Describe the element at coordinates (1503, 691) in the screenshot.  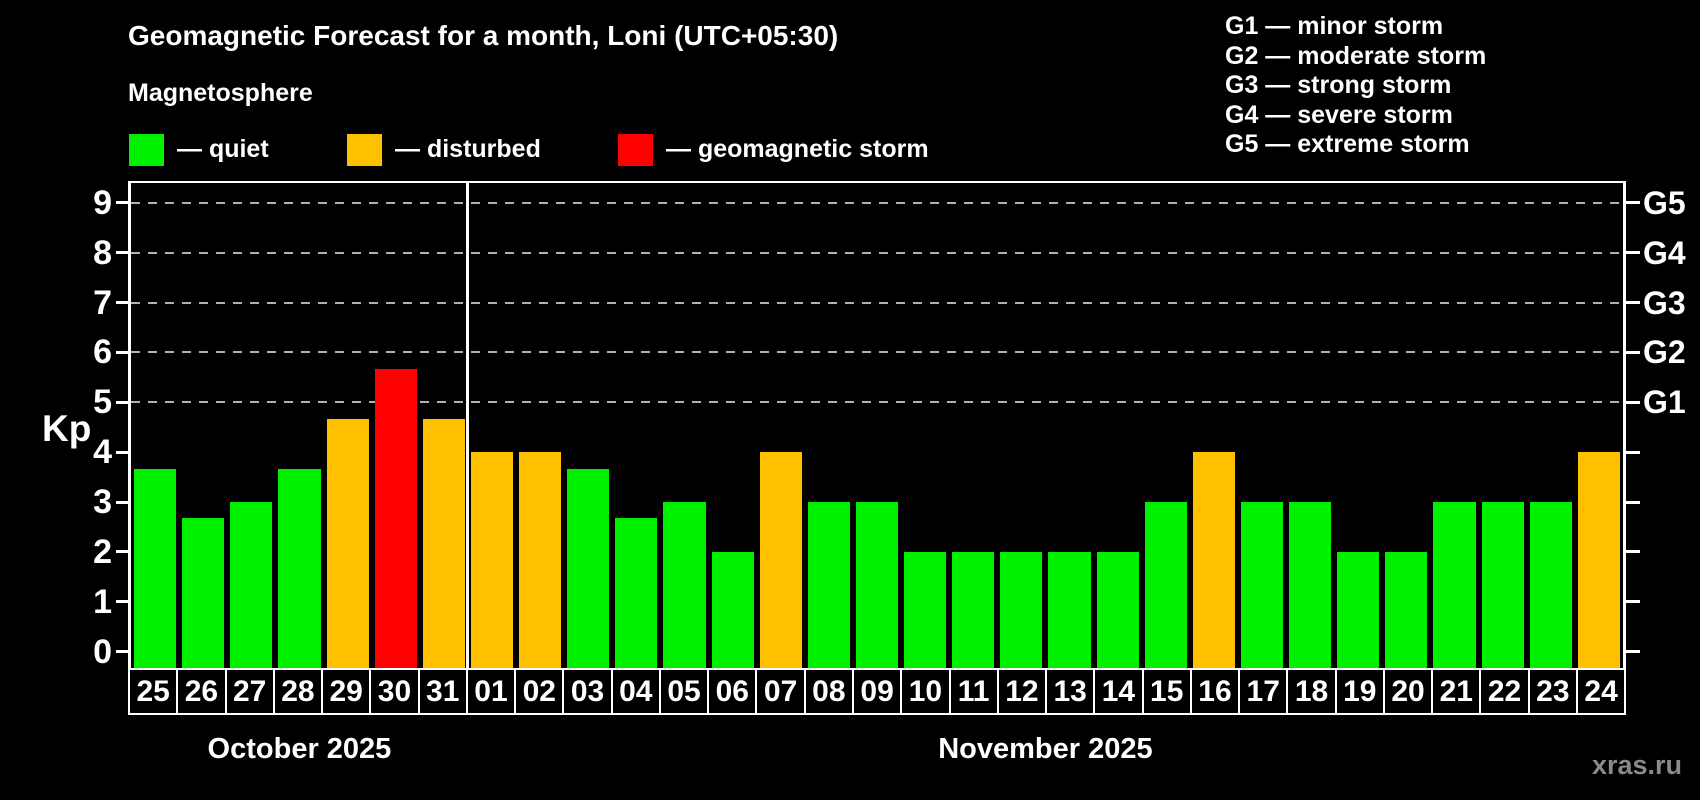
I see `day-label-cell-22: 22` at that location.